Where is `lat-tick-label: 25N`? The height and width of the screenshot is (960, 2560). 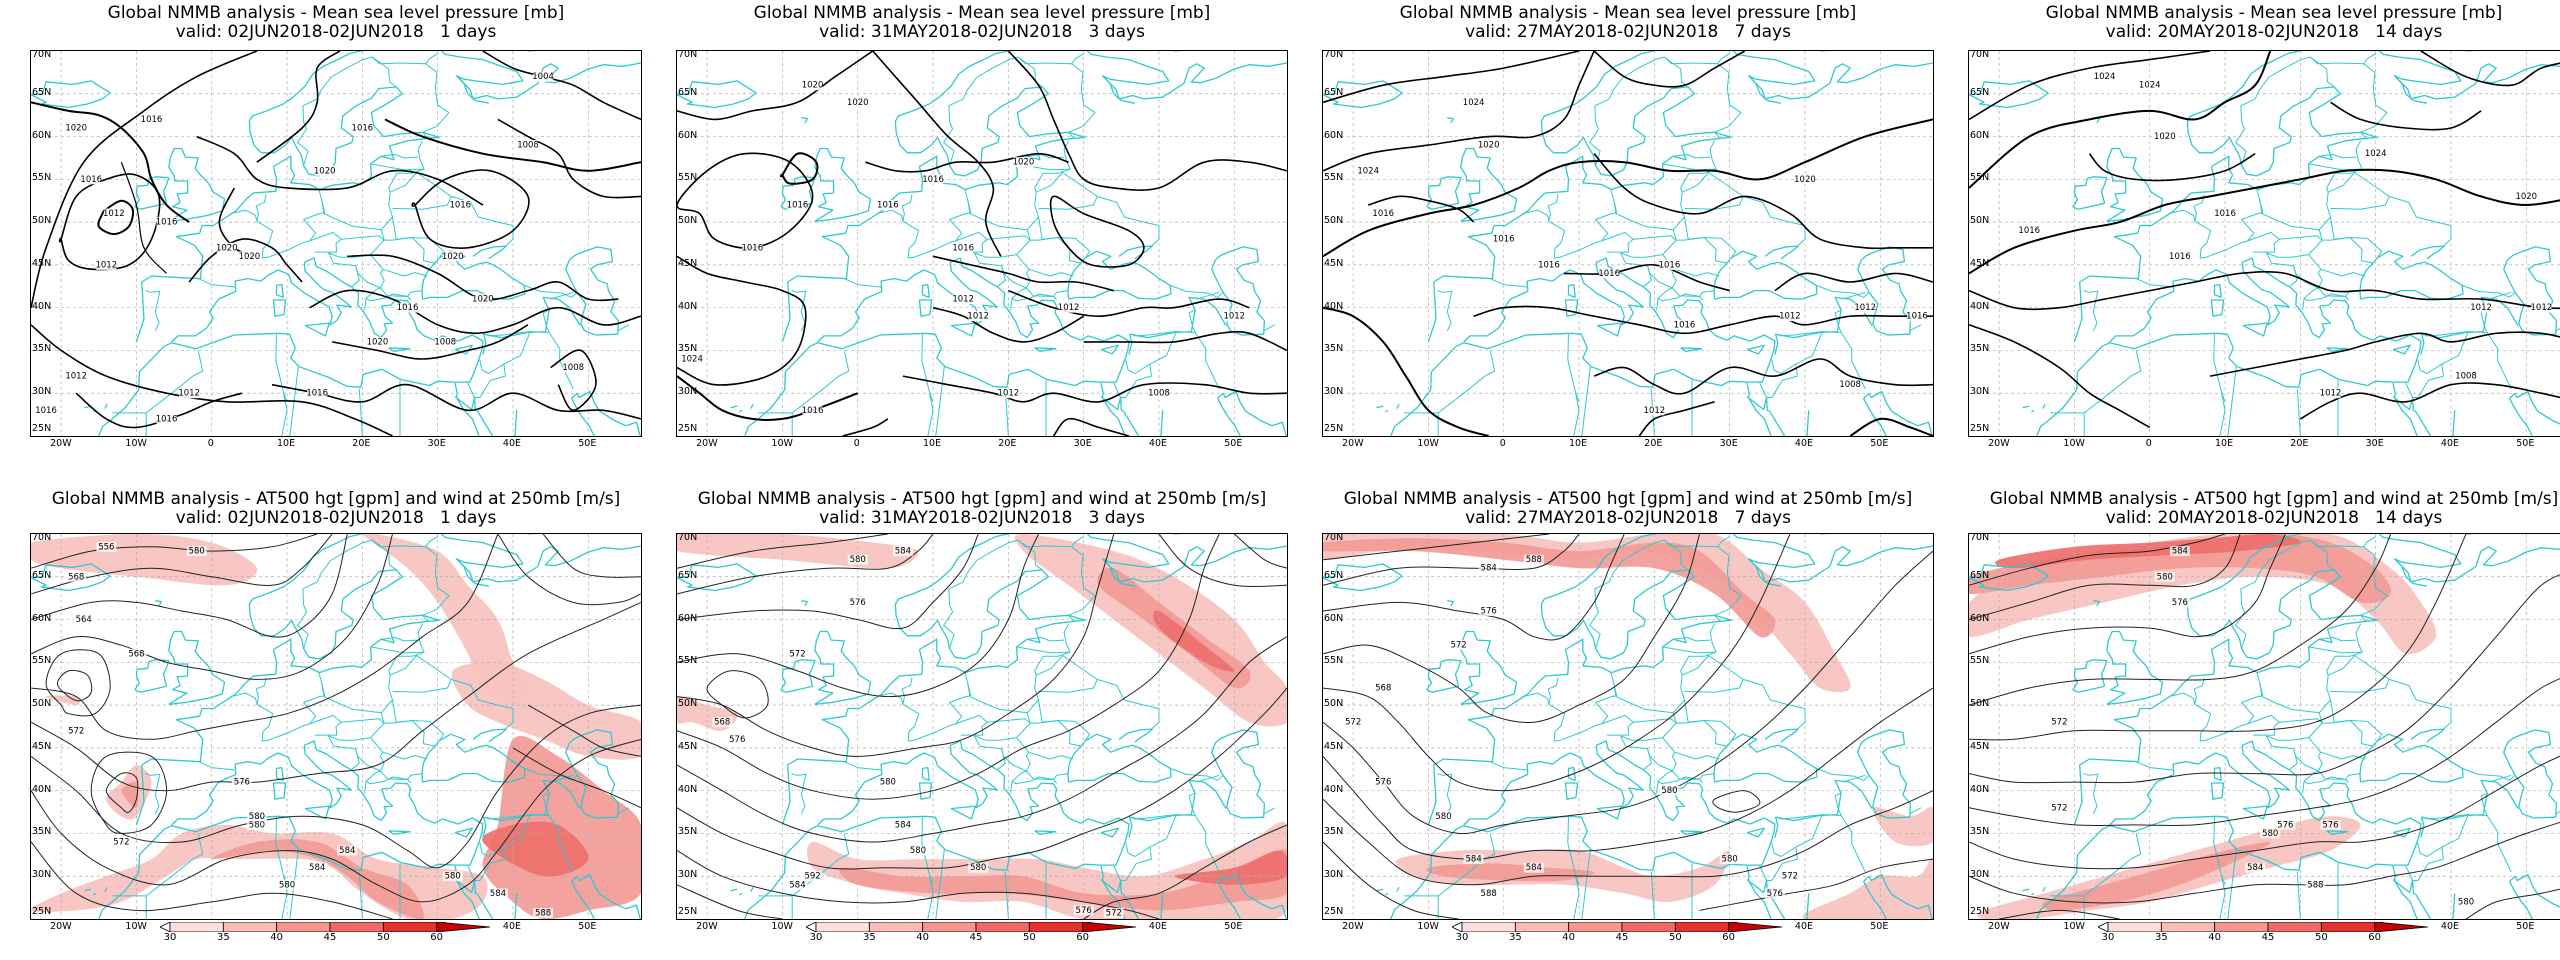 lat-tick-label: 25N is located at coordinates (42, 428).